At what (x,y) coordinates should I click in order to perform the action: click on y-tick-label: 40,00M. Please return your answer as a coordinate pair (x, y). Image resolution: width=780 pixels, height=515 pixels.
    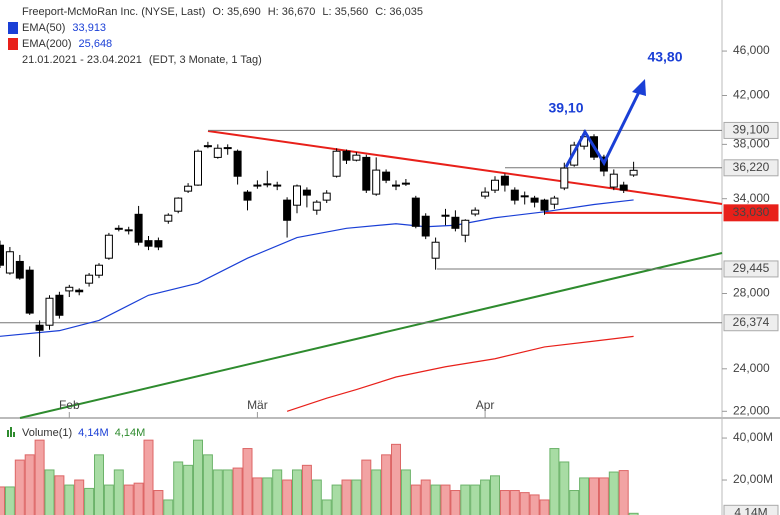
    Looking at the image, I should click on (753, 437).